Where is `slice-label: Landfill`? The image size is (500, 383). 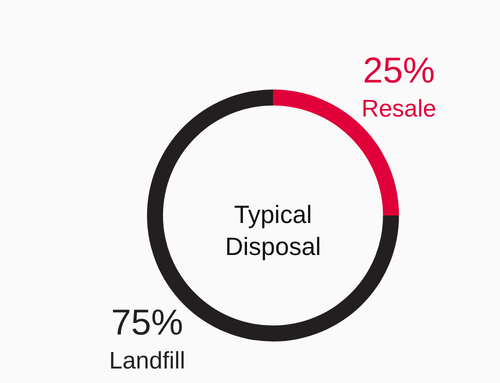 slice-label: Landfill is located at coordinates (147, 360).